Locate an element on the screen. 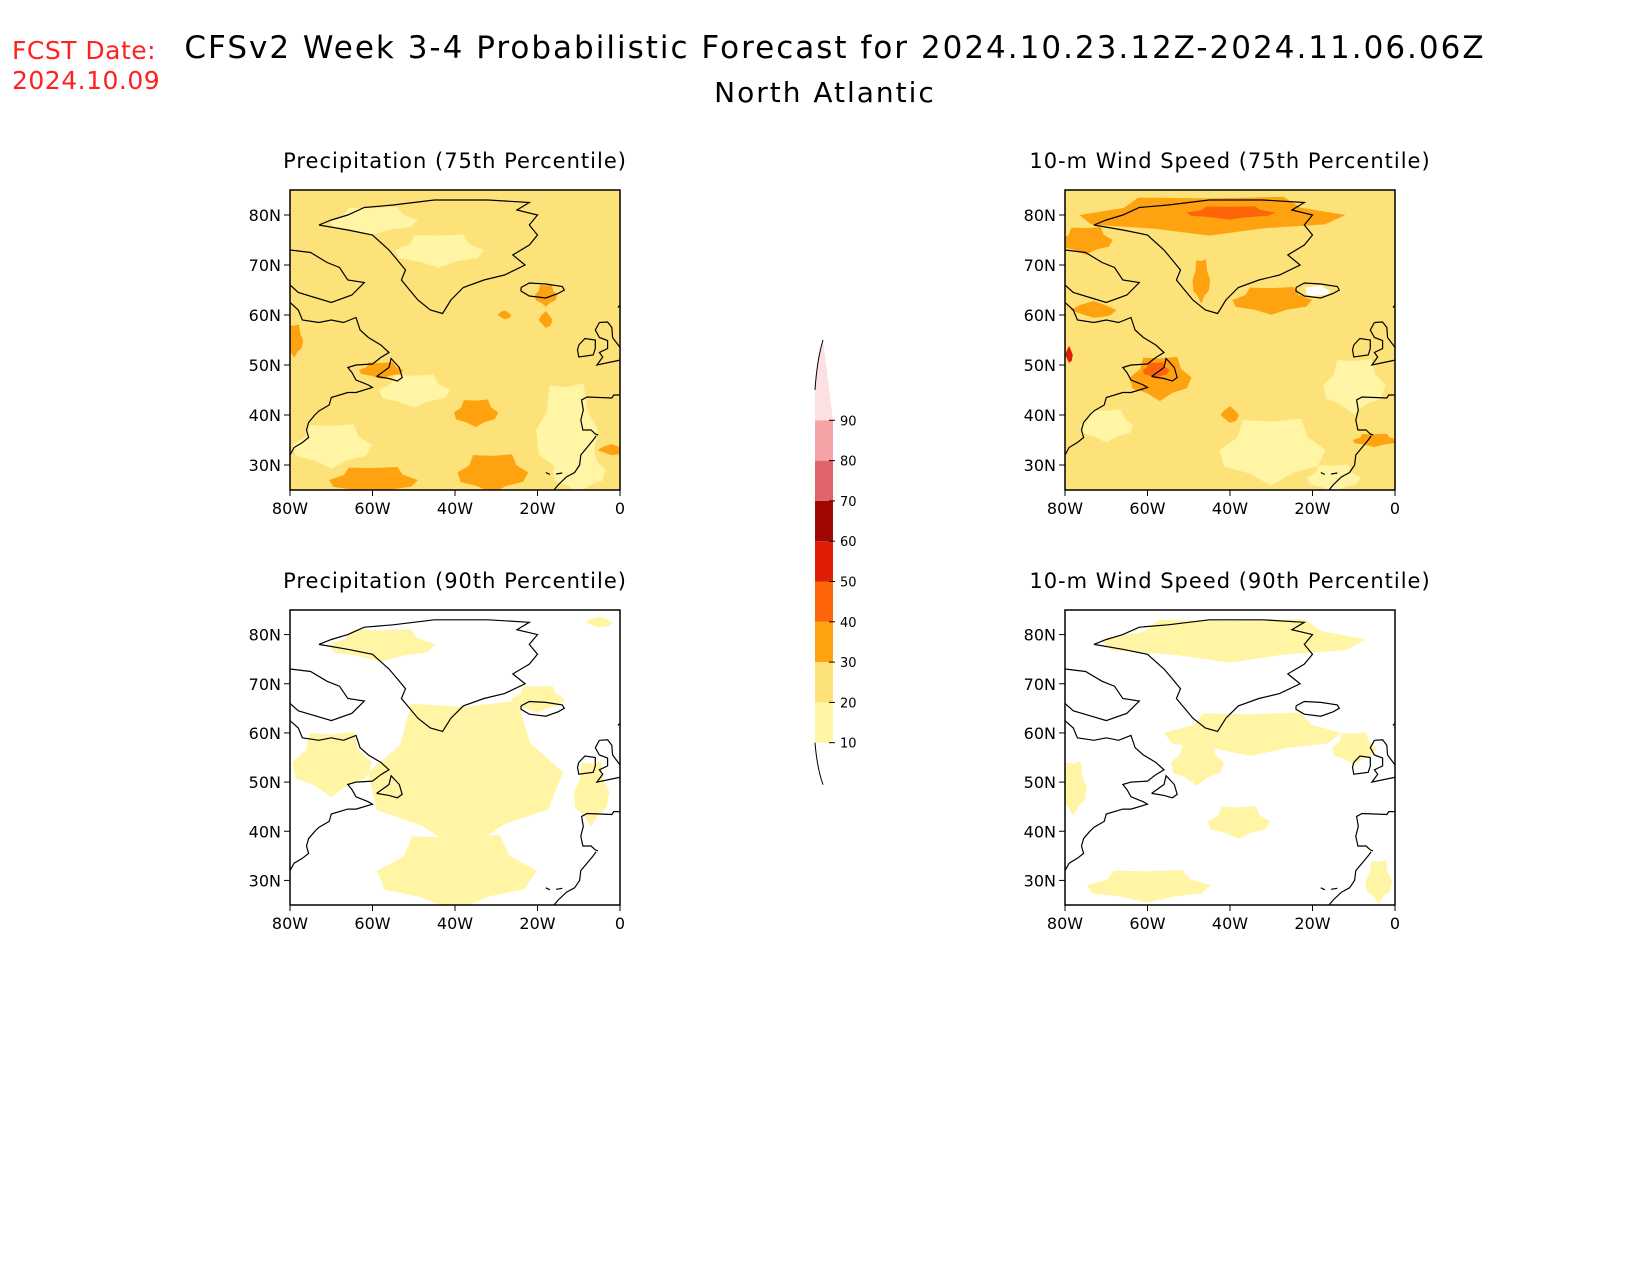 The width and height of the screenshot is (1650, 1275). colorbar-top-cap is located at coordinates (819, 365).